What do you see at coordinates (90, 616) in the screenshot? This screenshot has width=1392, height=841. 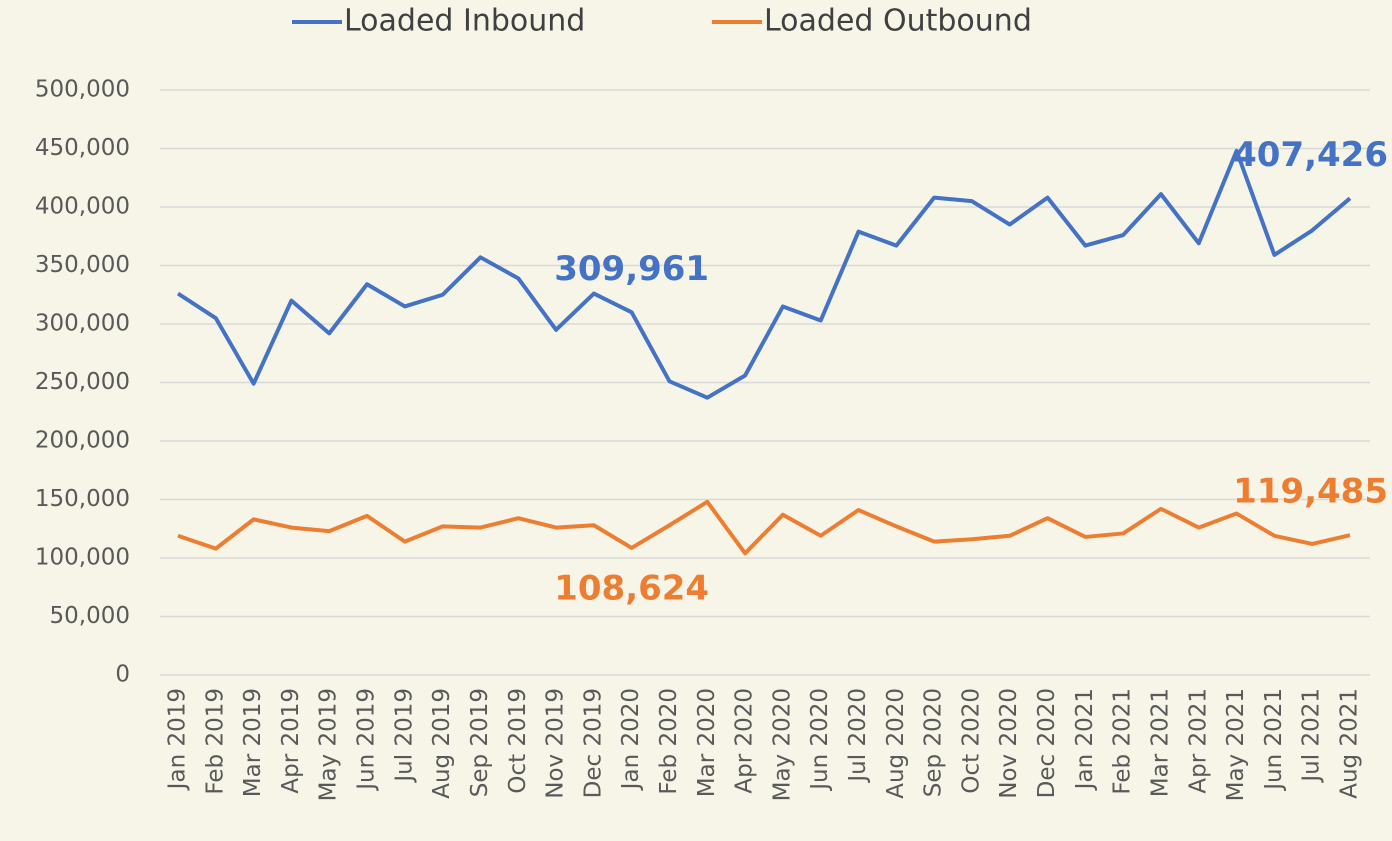 I see `y-tick-label: 50,000` at bounding box center [90, 616].